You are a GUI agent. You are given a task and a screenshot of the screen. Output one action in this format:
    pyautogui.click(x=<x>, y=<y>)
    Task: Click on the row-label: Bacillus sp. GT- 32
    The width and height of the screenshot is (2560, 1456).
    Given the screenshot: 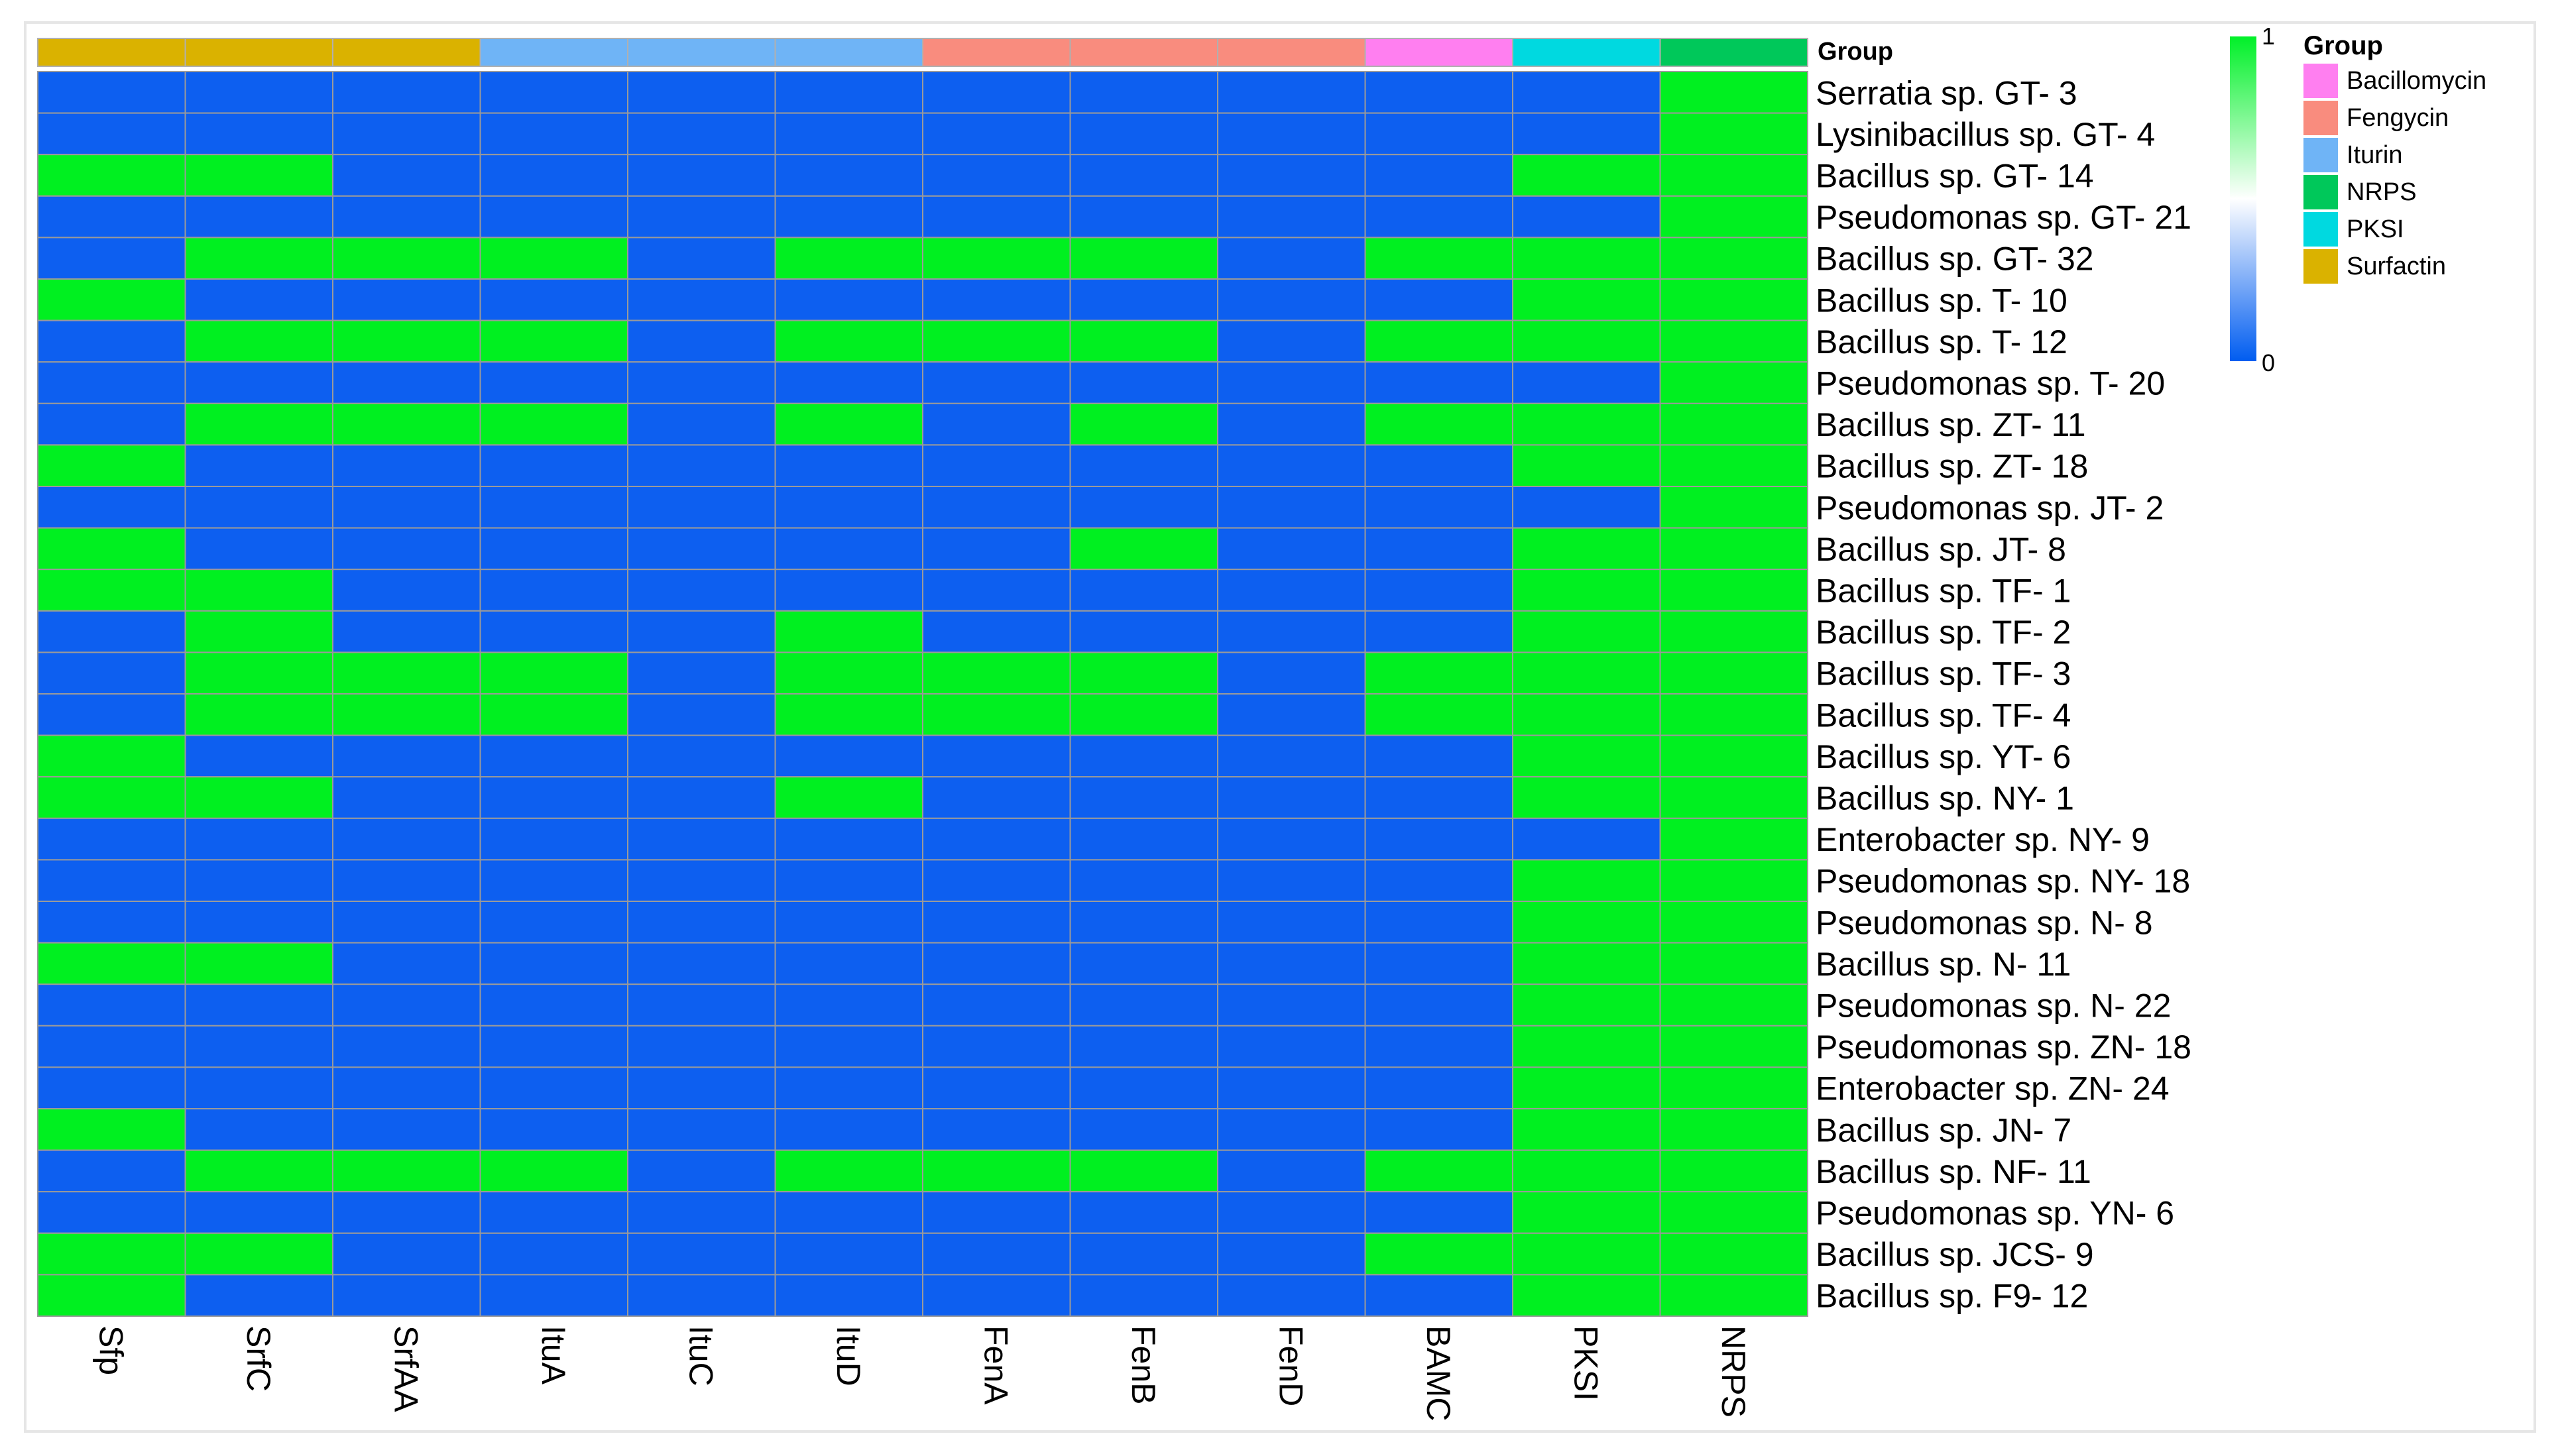 What is the action you would take?
    pyautogui.click(x=1955, y=259)
    